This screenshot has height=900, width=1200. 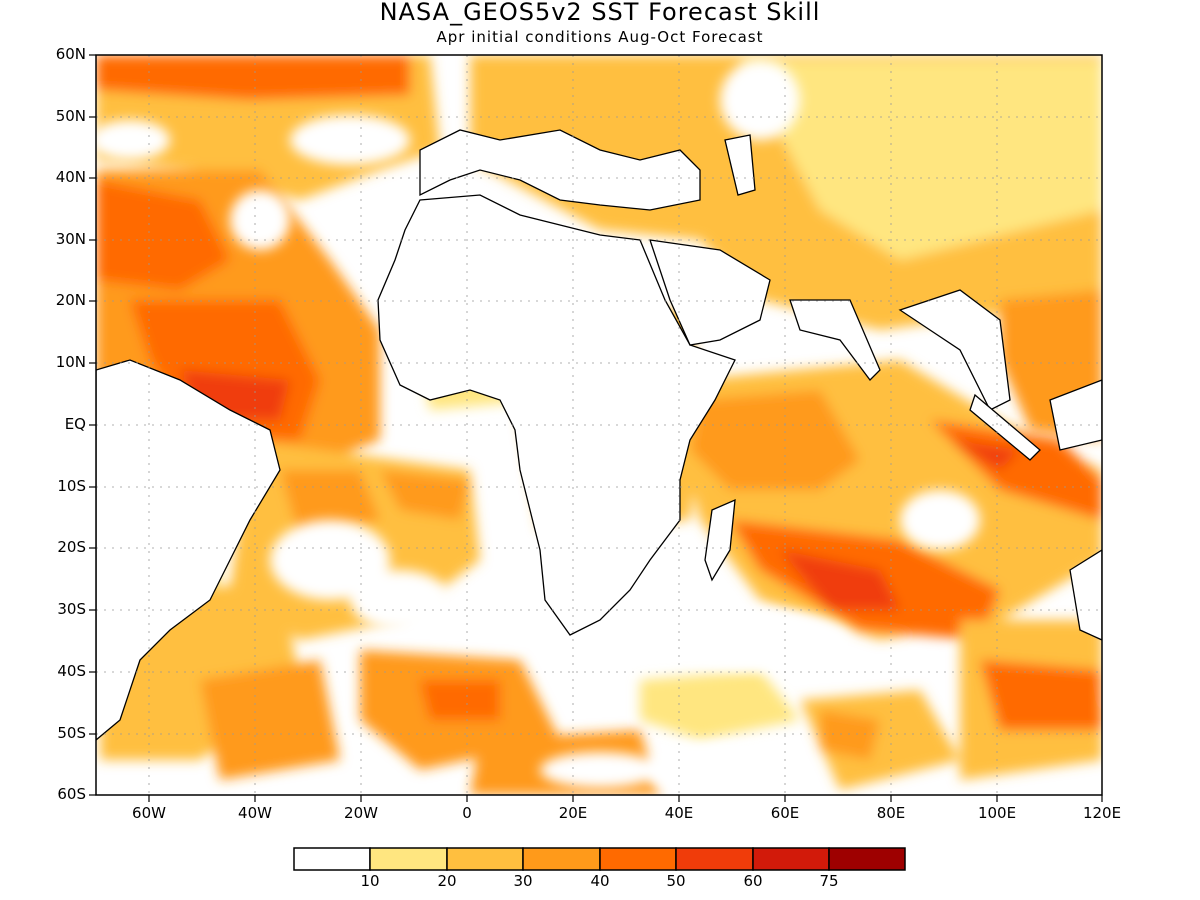 I want to click on lat-label: 30N, so click(x=70, y=239).